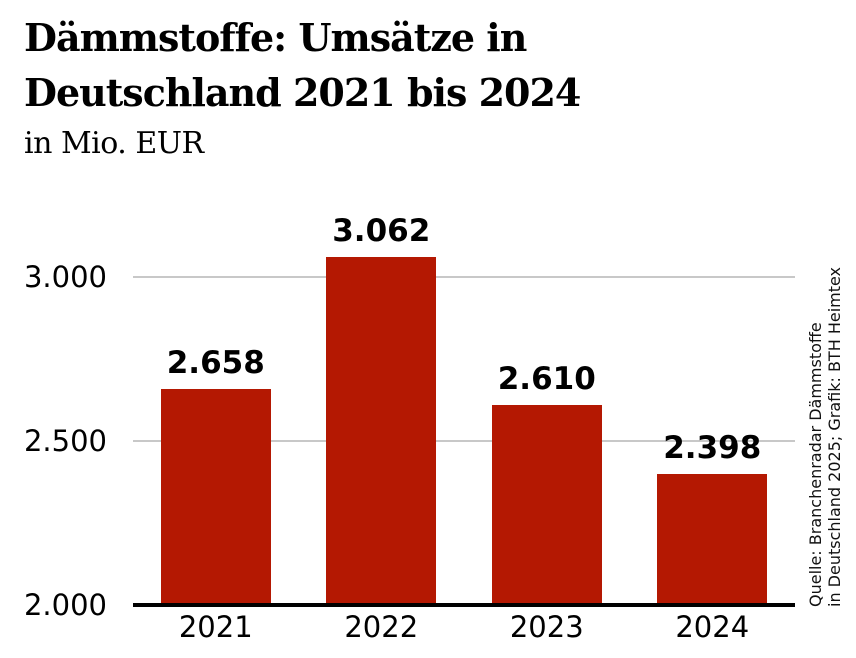 This screenshot has height=658, width=856. I want to click on bar-2023, so click(546, 505).